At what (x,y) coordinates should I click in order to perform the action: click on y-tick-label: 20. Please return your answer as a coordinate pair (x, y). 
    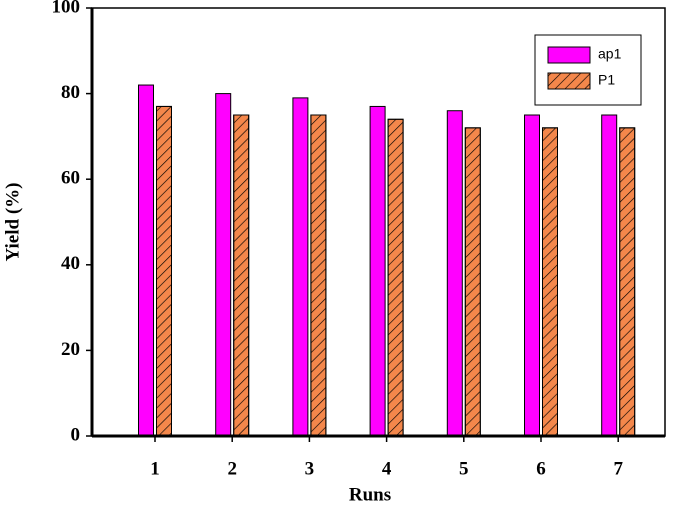
    Looking at the image, I should click on (70, 349).